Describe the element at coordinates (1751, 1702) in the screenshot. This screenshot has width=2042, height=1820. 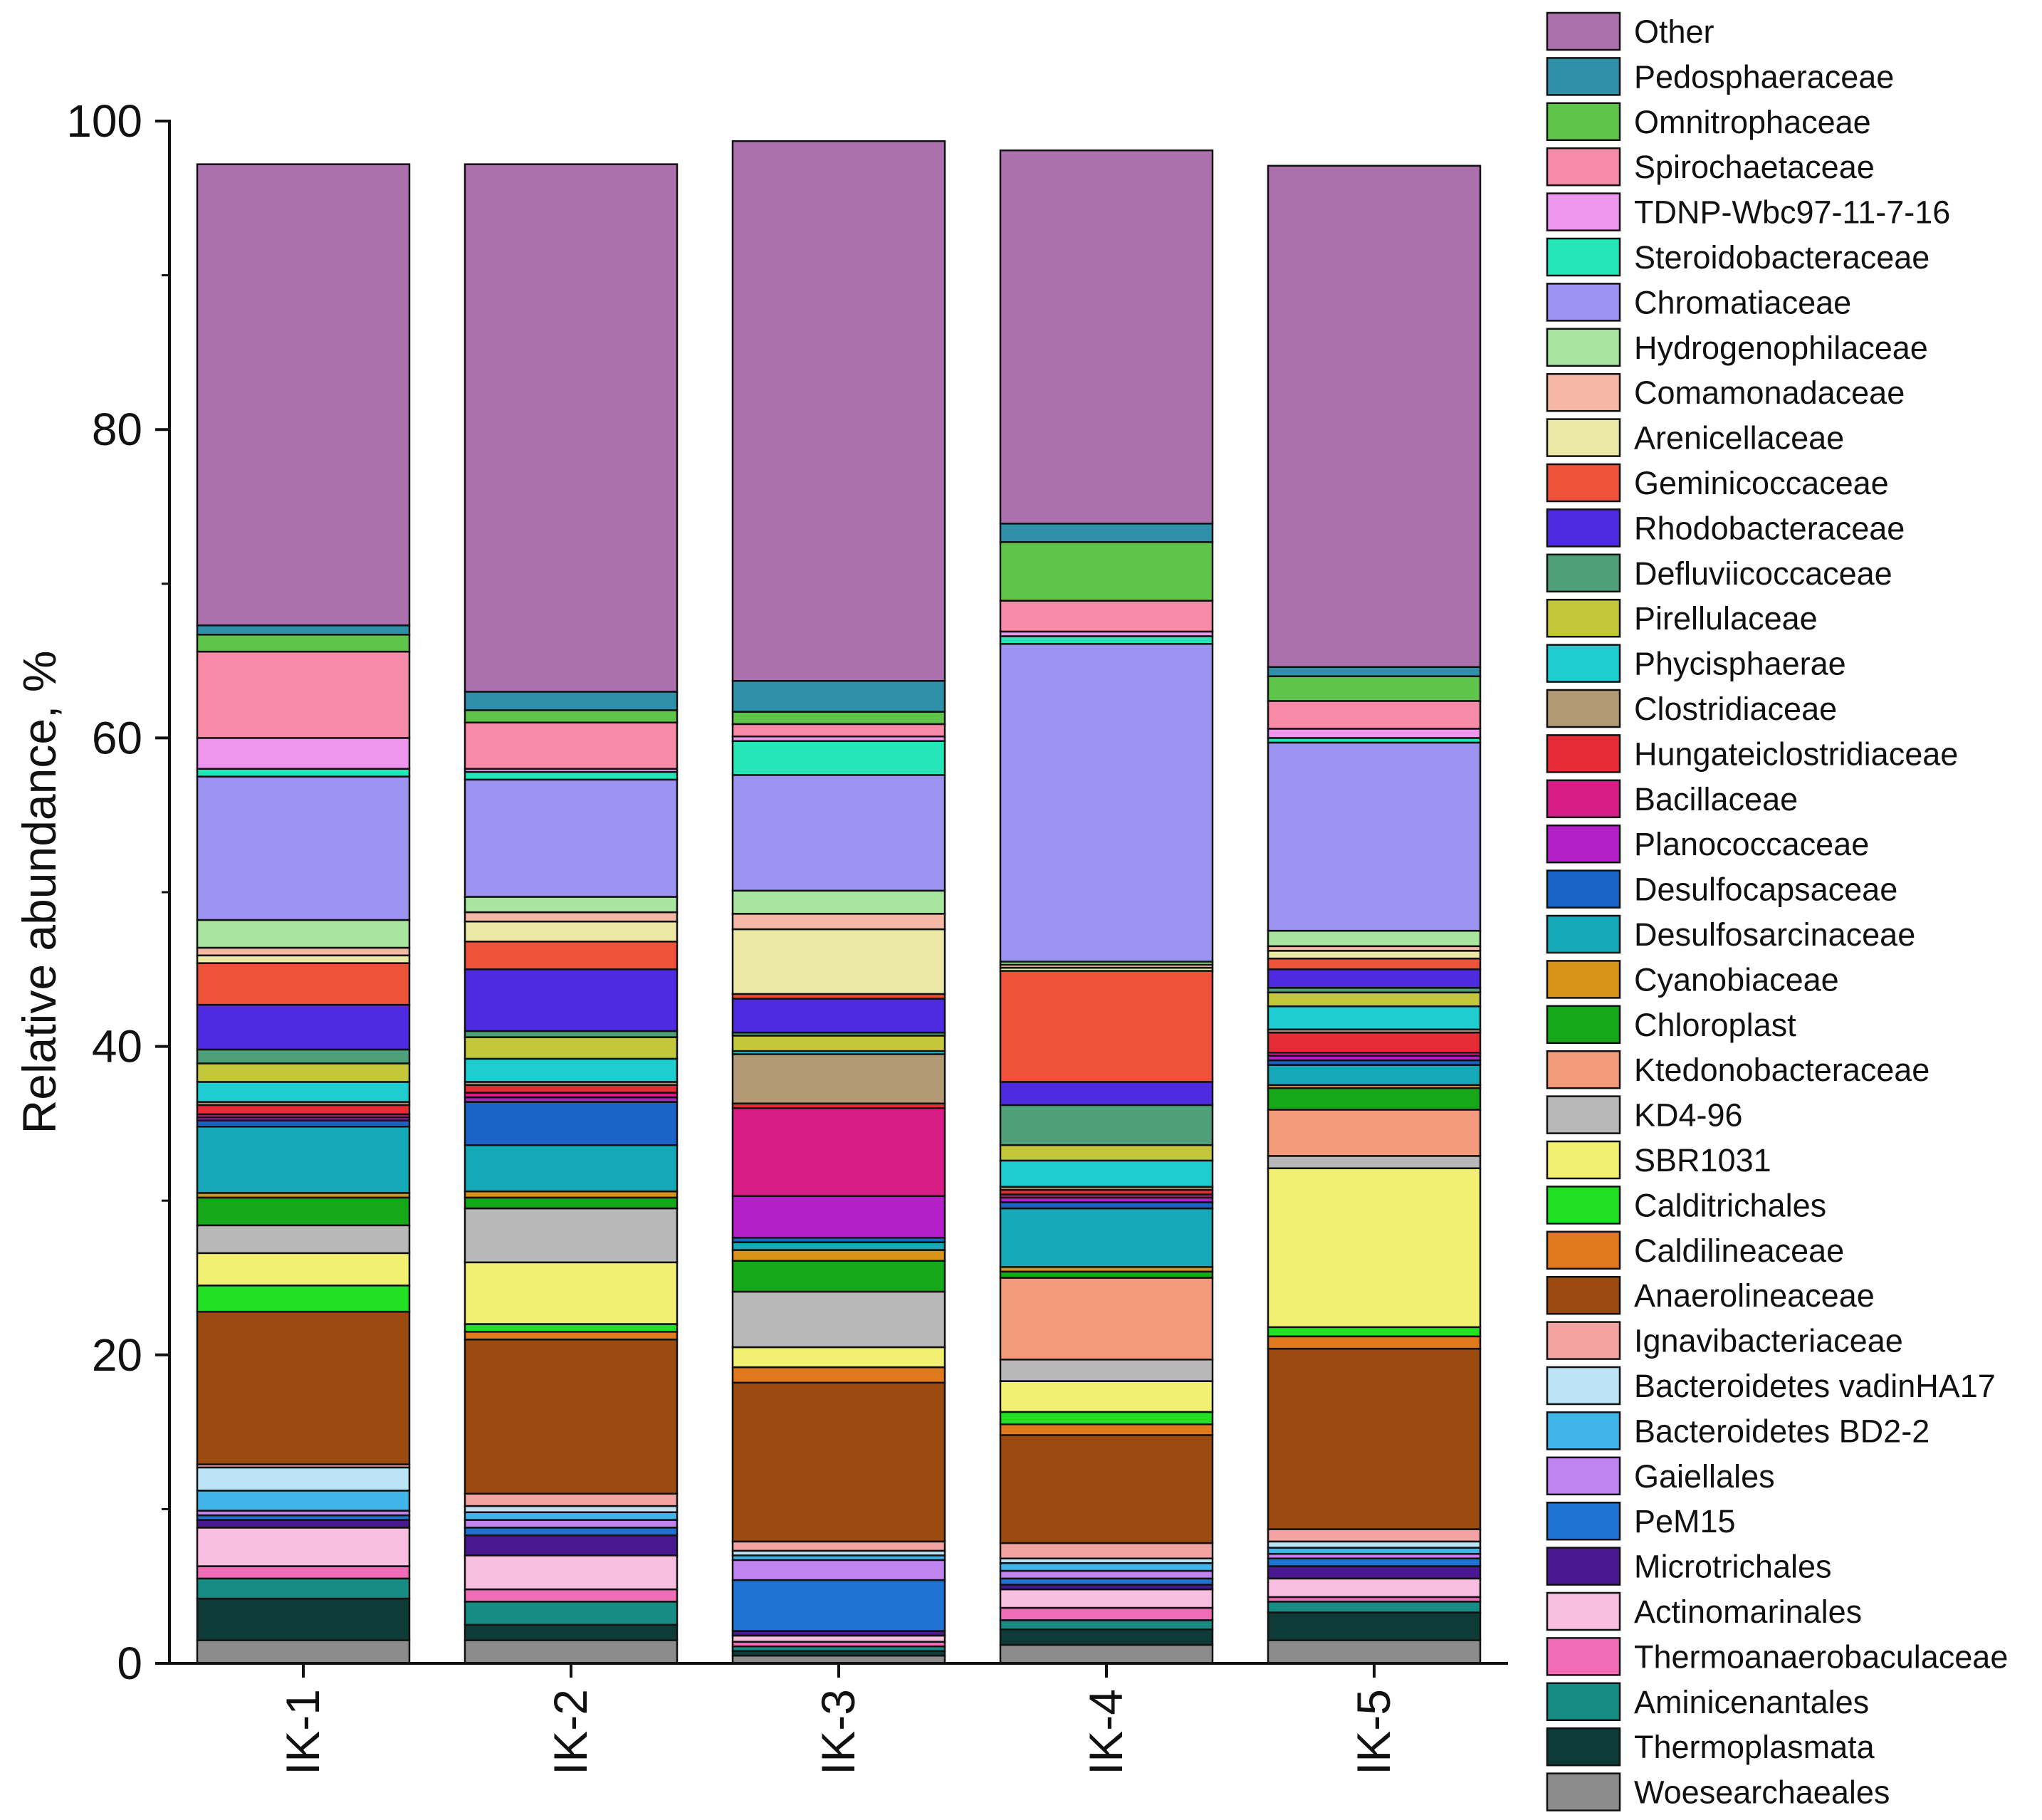
I see `legend-label: Aminicenantales` at that location.